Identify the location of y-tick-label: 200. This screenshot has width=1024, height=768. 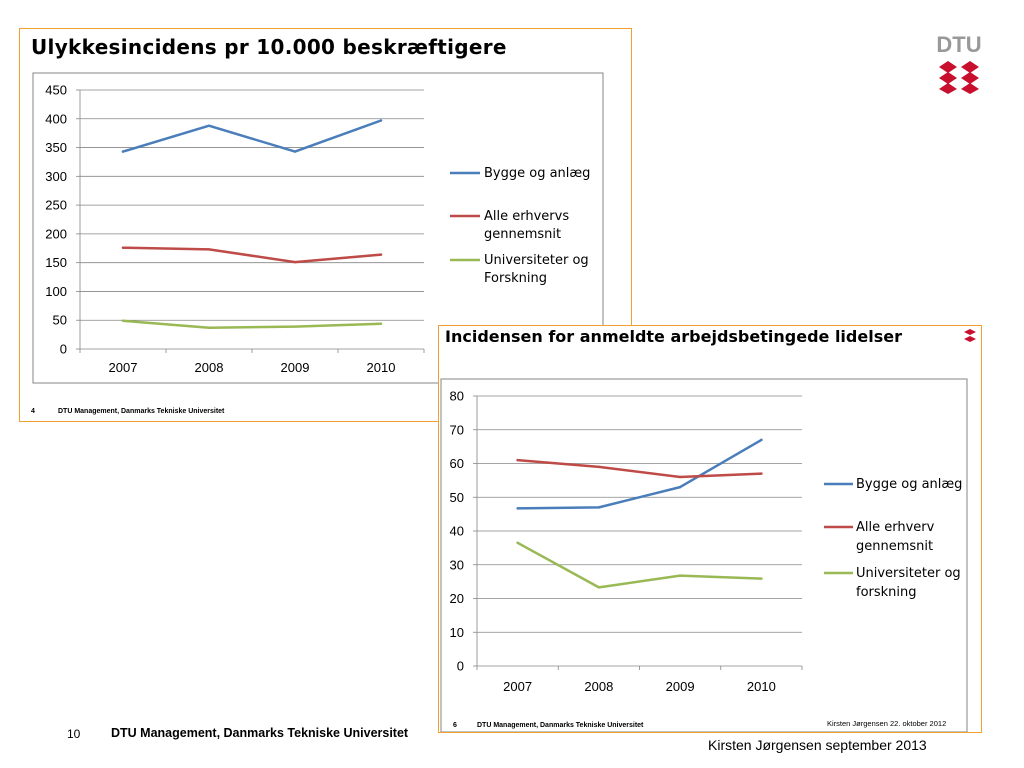
(56, 233).